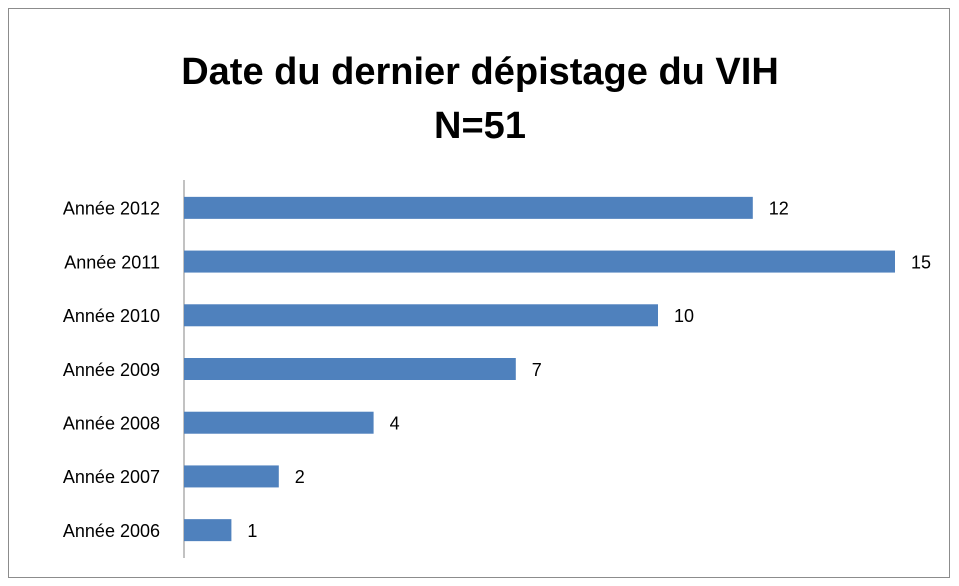 This screenshot has width=959, height=586. Describe the element at coordinates (537, 370) in the screenshot. I see `value-label: 7` at that location.